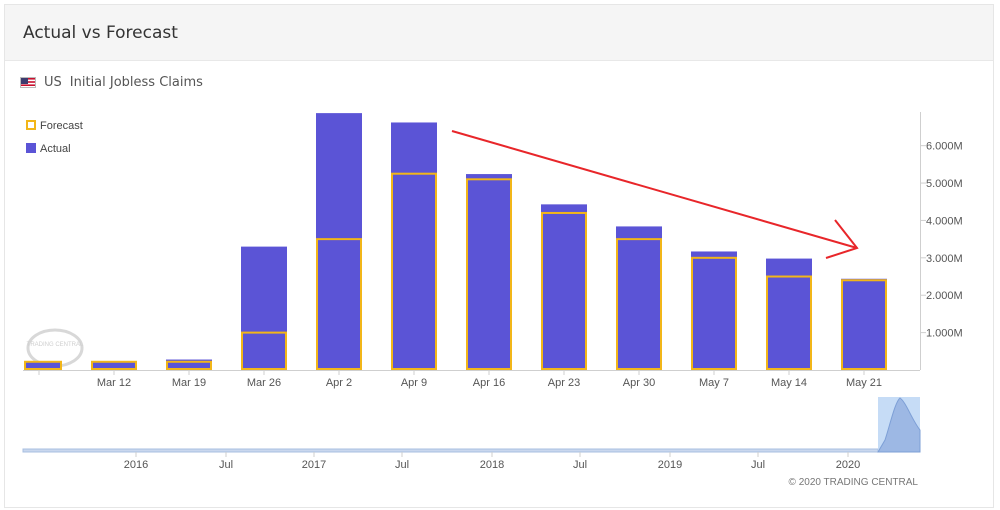 This screenshot has width=1000, height=510. I want to click on legend-actual-label: Actual, so click(55, 149).